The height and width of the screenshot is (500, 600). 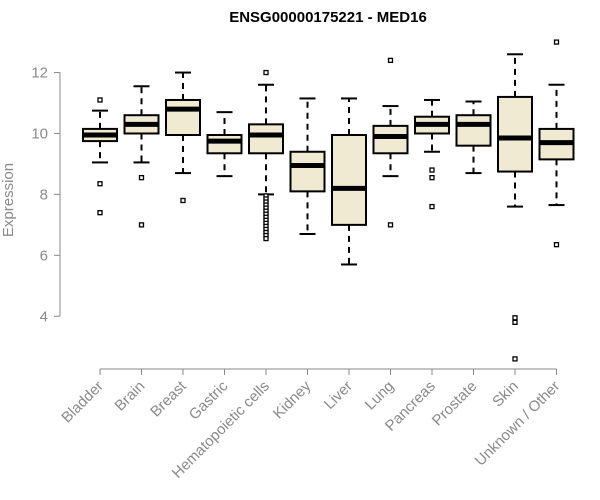 What do you see at coordinates (39, 133) in the screenshot?
I see `y-tick-label: 10` at bounding box center [39, 133].